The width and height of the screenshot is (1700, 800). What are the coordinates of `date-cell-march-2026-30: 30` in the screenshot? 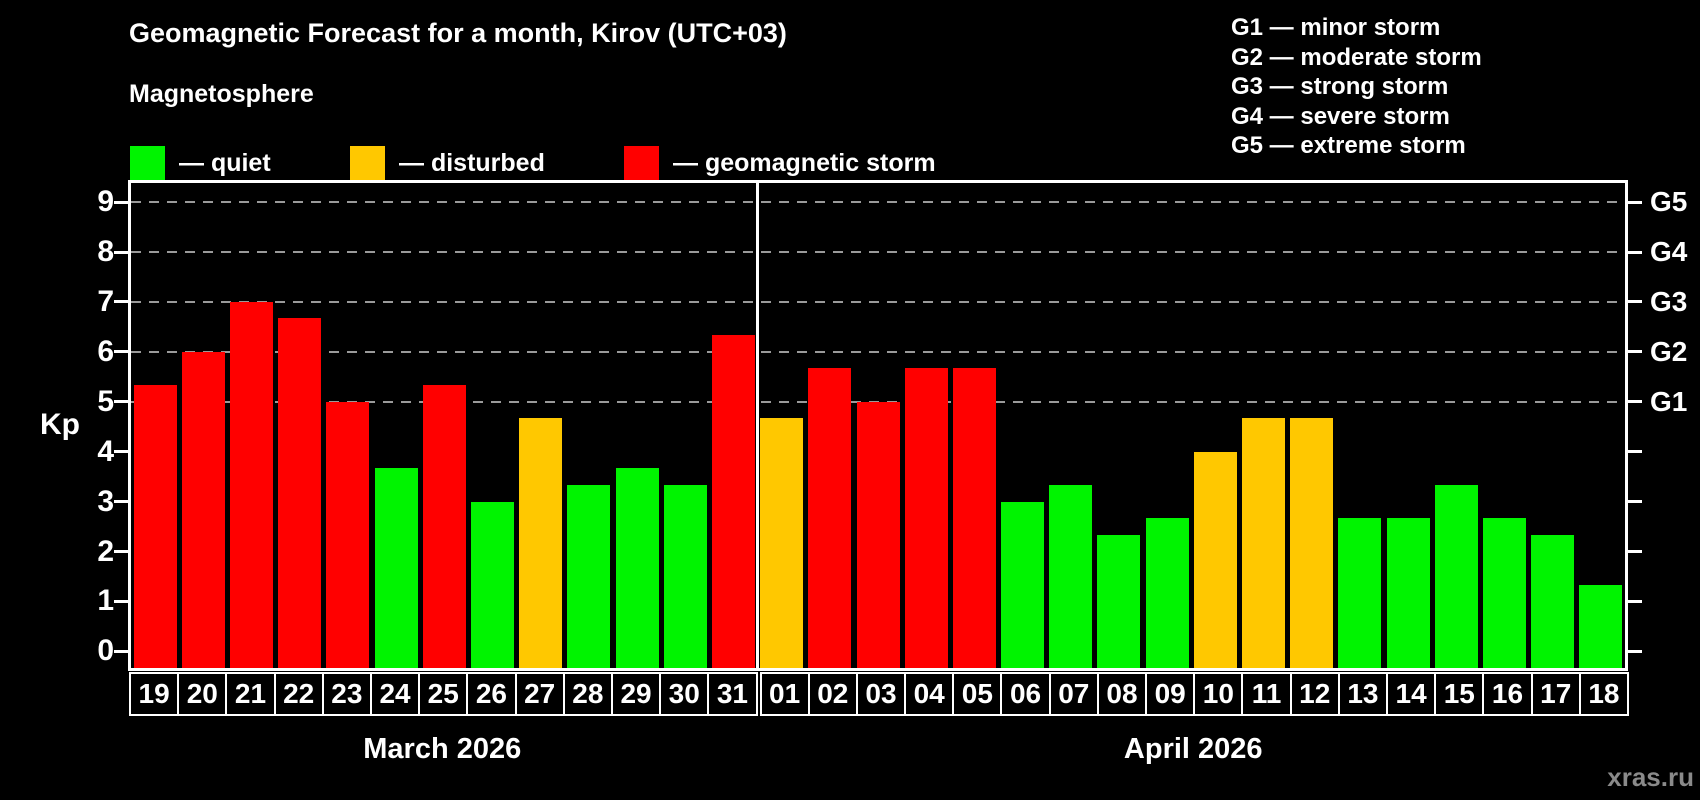 It's located at (684, 694).